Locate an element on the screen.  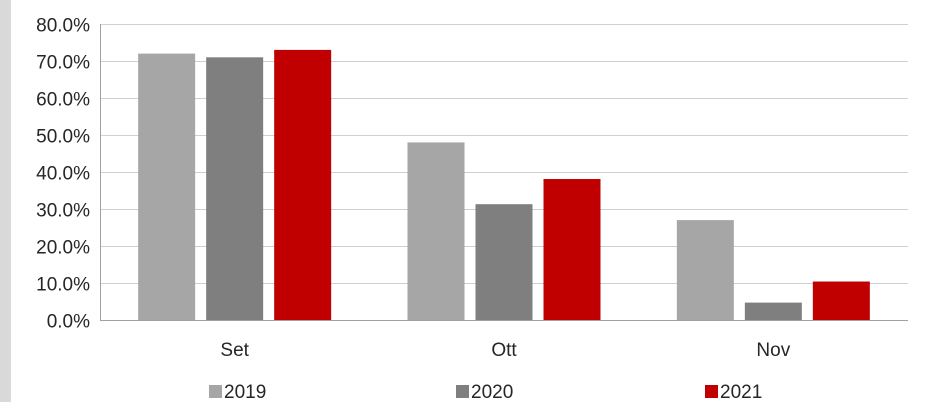
legend-swatch-2020 is located at coordinates (462, 391).